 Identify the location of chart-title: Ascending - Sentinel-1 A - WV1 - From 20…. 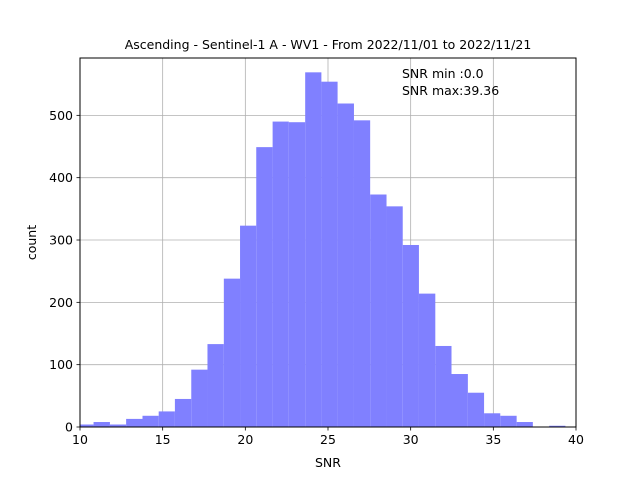
(328, 44).